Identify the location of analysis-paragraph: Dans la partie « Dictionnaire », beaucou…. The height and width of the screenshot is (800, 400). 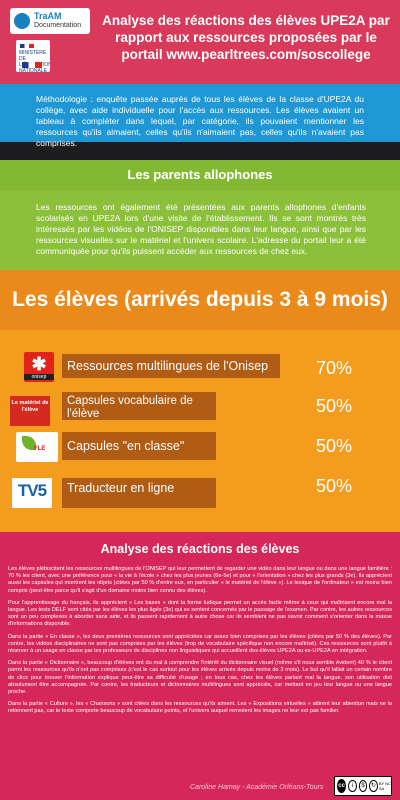
(200, 678).